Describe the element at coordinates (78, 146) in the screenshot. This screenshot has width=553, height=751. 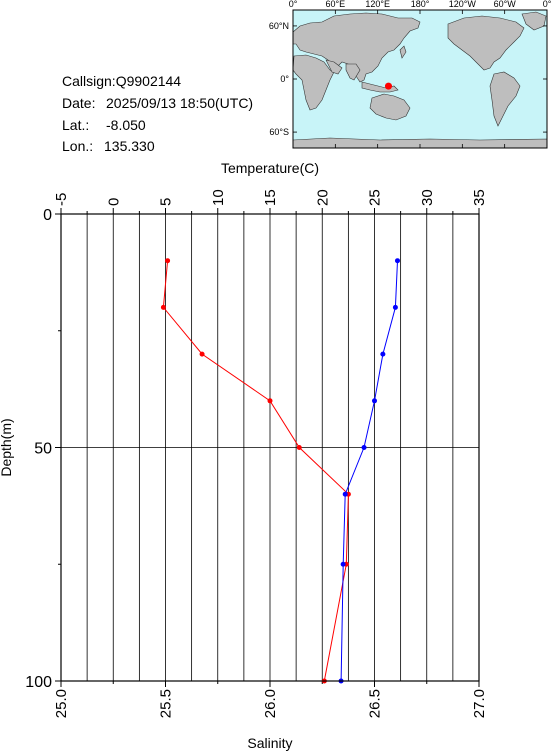
I see `lon-label: Lon.:` at that location.